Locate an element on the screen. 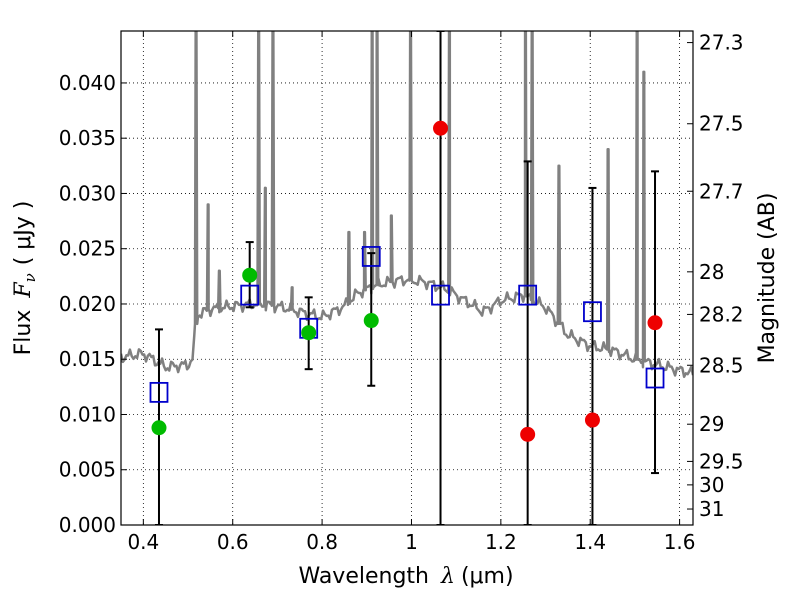 The width and height of the screenshot is (800, 600). y2-tick-label: 28.5 is located at coordinates (721, 365).